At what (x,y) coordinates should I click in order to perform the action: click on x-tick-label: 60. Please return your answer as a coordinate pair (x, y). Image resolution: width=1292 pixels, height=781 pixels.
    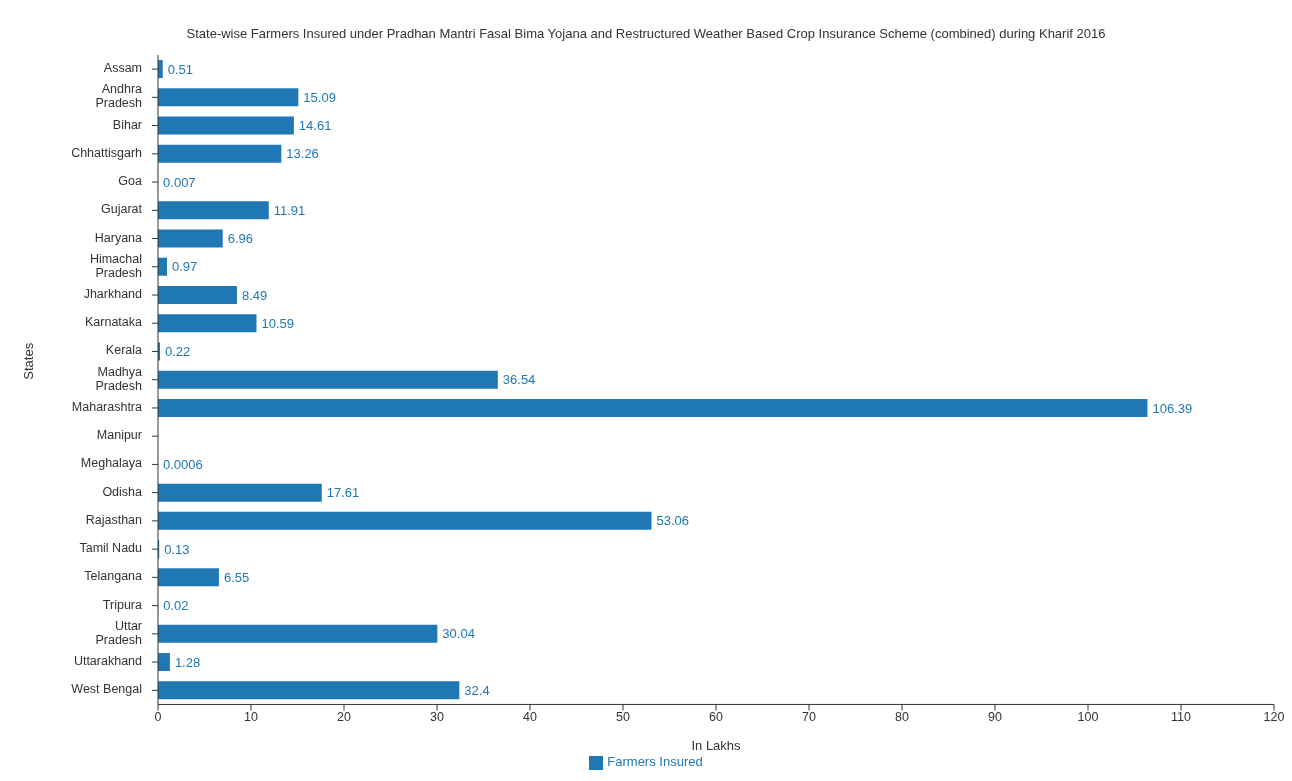
    Looking at the image, I should click on (716, 717).